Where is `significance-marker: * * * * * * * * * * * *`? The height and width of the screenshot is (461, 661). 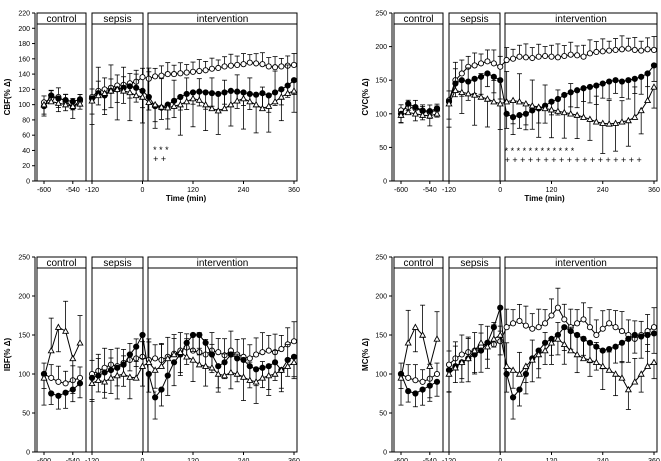
significance-marker: * * * * * * * * * * * * is located at coordinates (540, 151).